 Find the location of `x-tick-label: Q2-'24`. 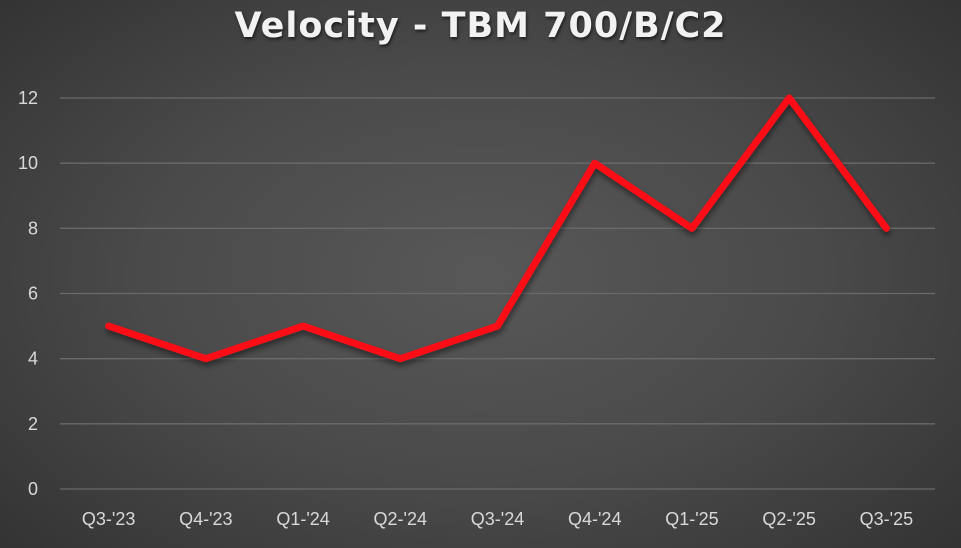

x-tick-label: Q2-'24 is located at coordinates (400, 519).